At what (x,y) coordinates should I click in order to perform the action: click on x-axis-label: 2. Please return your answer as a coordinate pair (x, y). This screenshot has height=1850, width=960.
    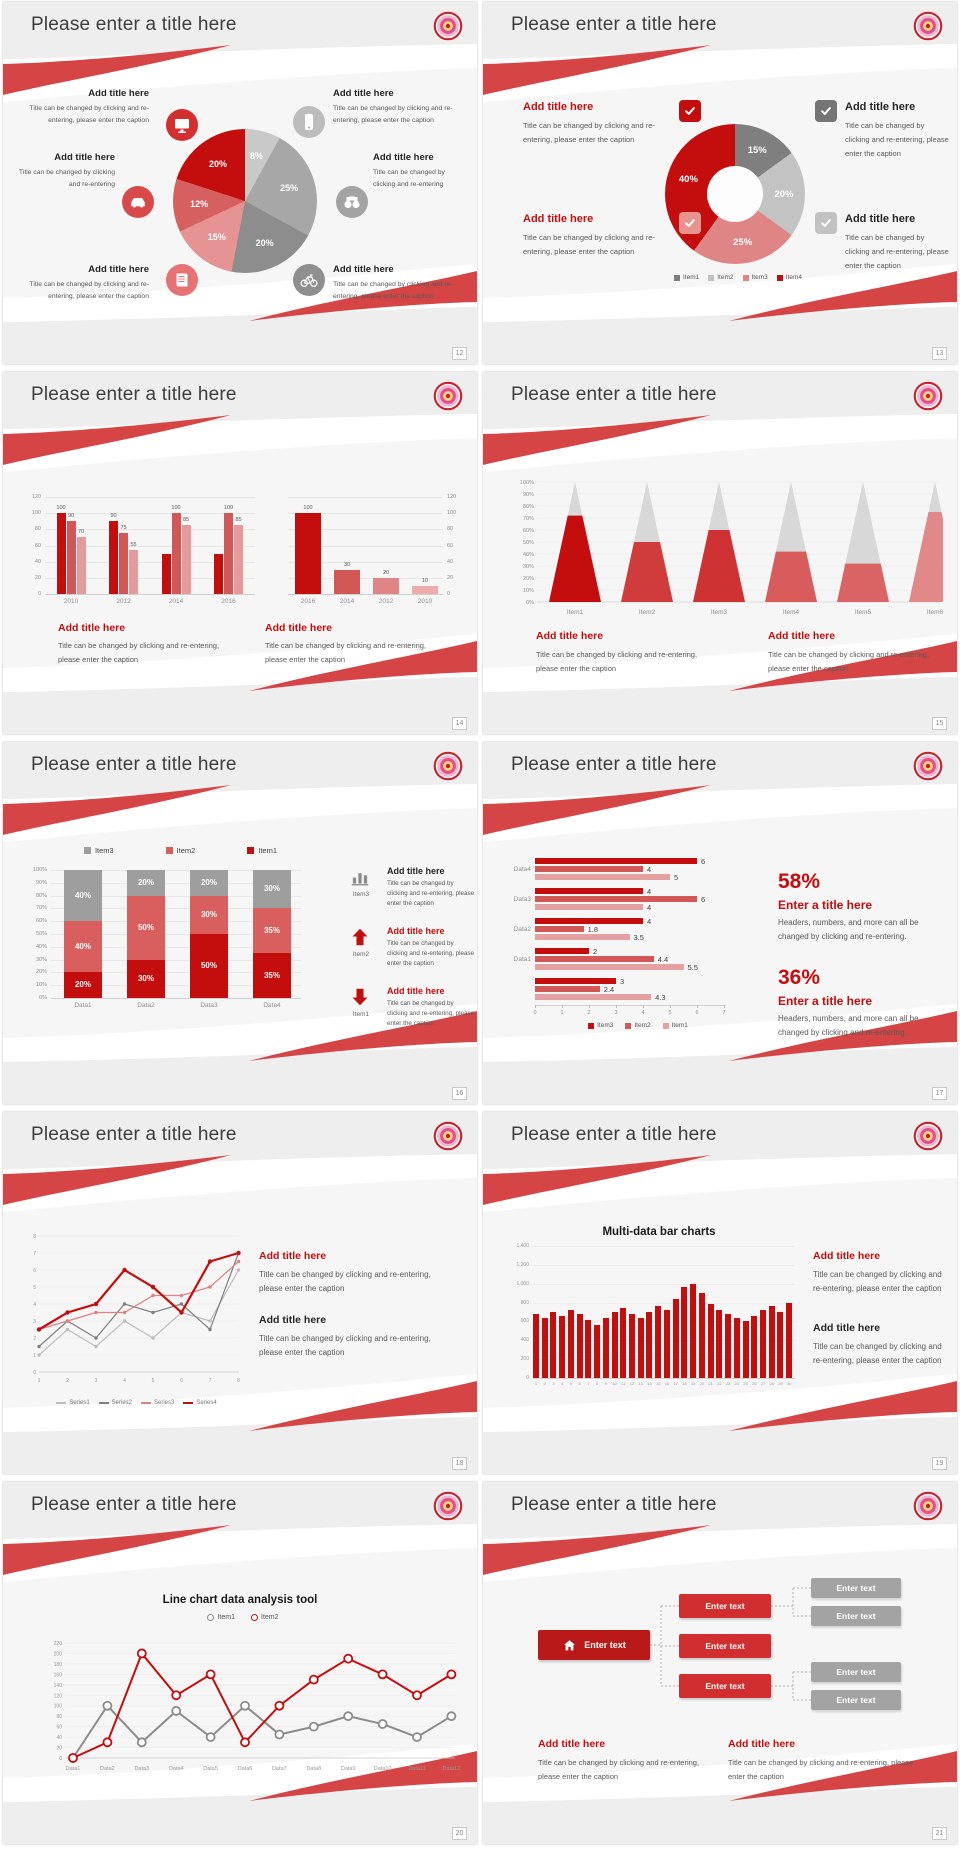
    Looking at the image, I should click on (544, 1383).